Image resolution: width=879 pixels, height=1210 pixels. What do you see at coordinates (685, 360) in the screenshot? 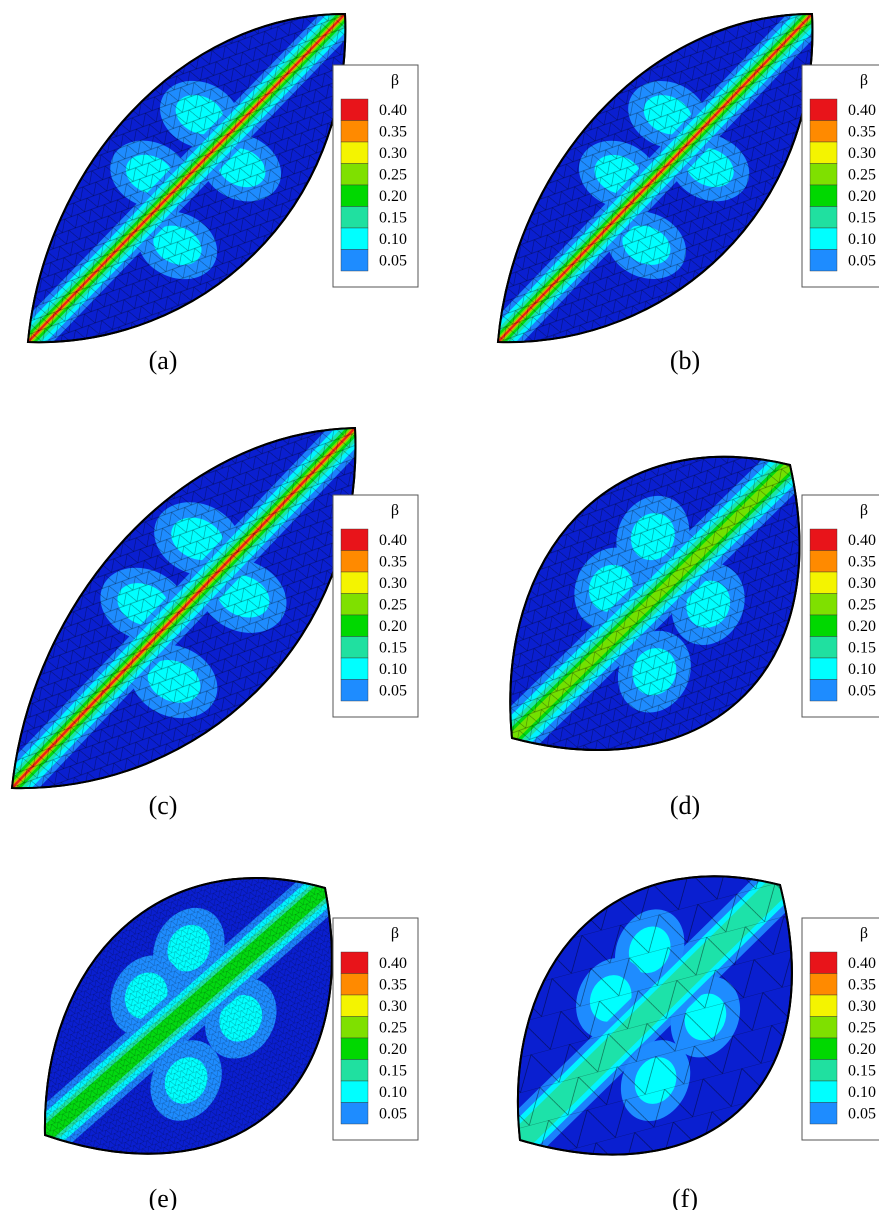
I see `panel-caption: (b)` at bounding box center [685, 360].